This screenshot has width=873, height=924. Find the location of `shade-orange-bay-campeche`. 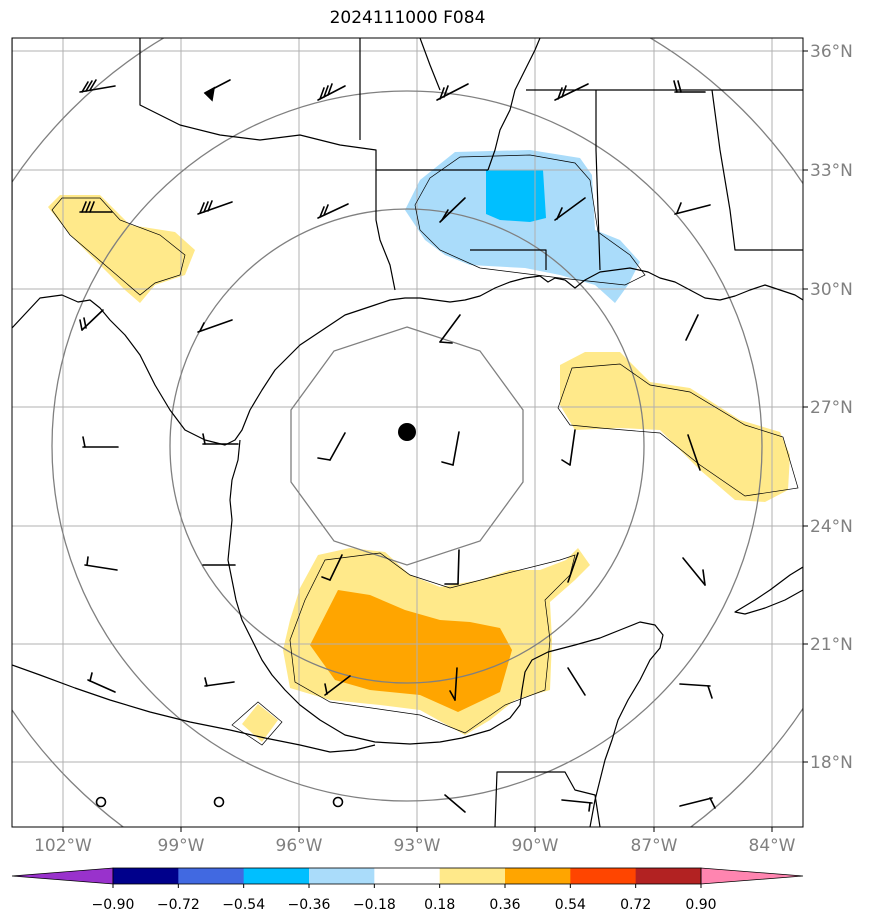

shade-orange-bay-campeche is located at coordinates (411, 651).